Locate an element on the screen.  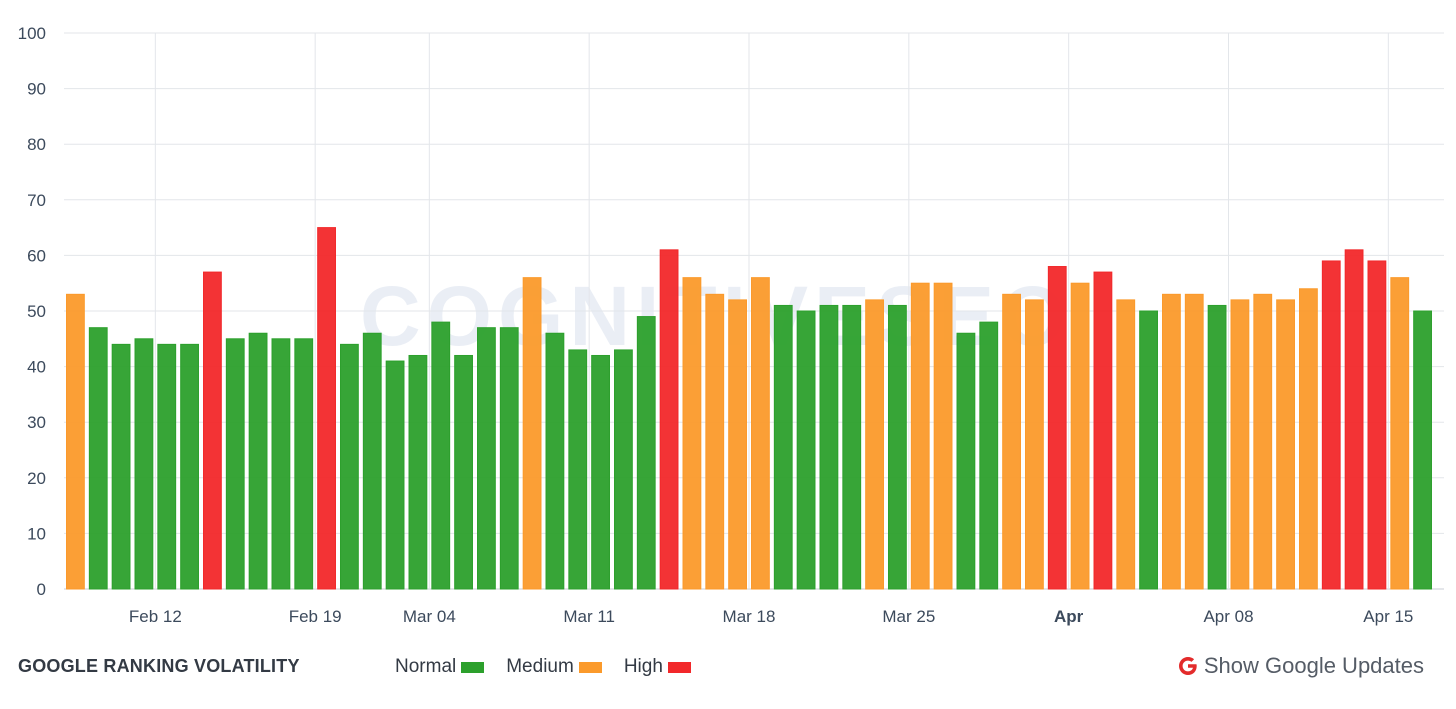
bar-0-medium is located at coordinates (75, 441).